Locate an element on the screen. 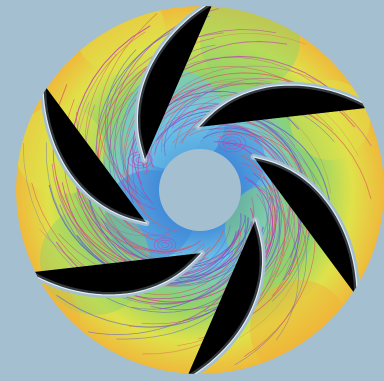  hub is located at coordinates (200, 190).